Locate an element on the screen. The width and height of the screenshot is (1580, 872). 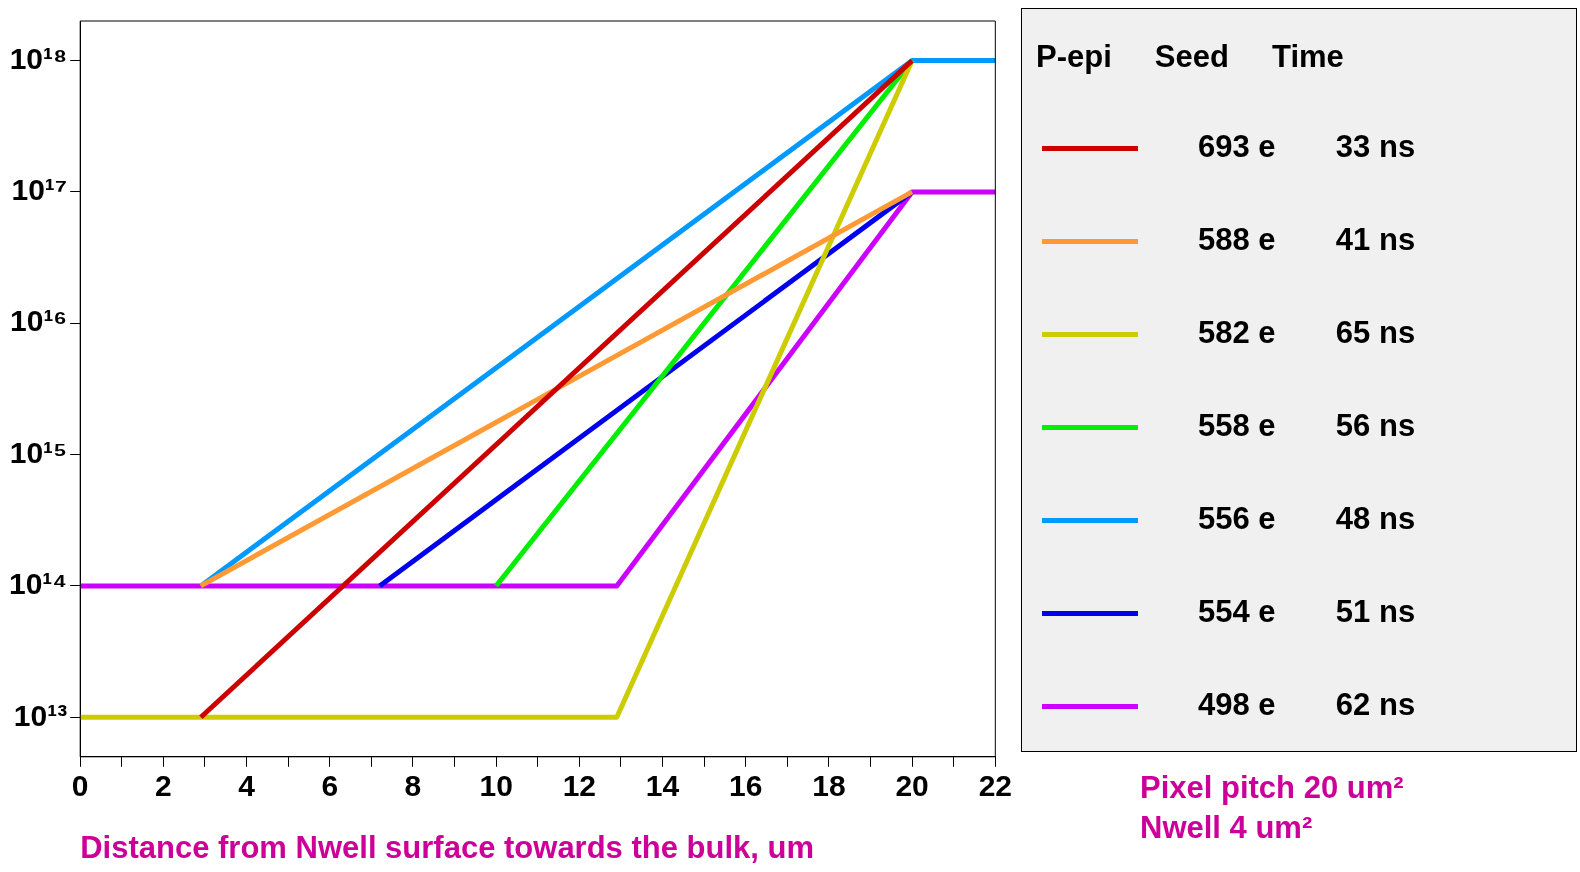
x-tick-label: 2 is located at coordinates (163, 786).